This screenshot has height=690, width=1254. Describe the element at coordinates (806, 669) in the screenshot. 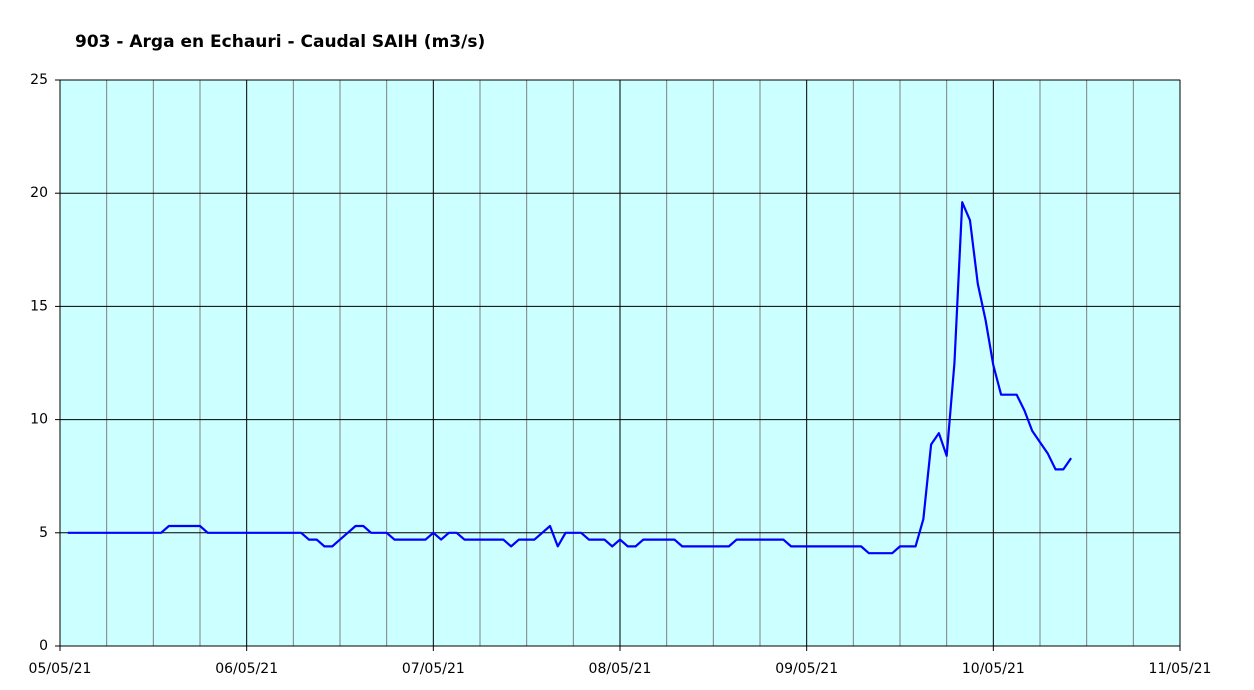

I see `x-tick-label: 09/05/21` at that location.